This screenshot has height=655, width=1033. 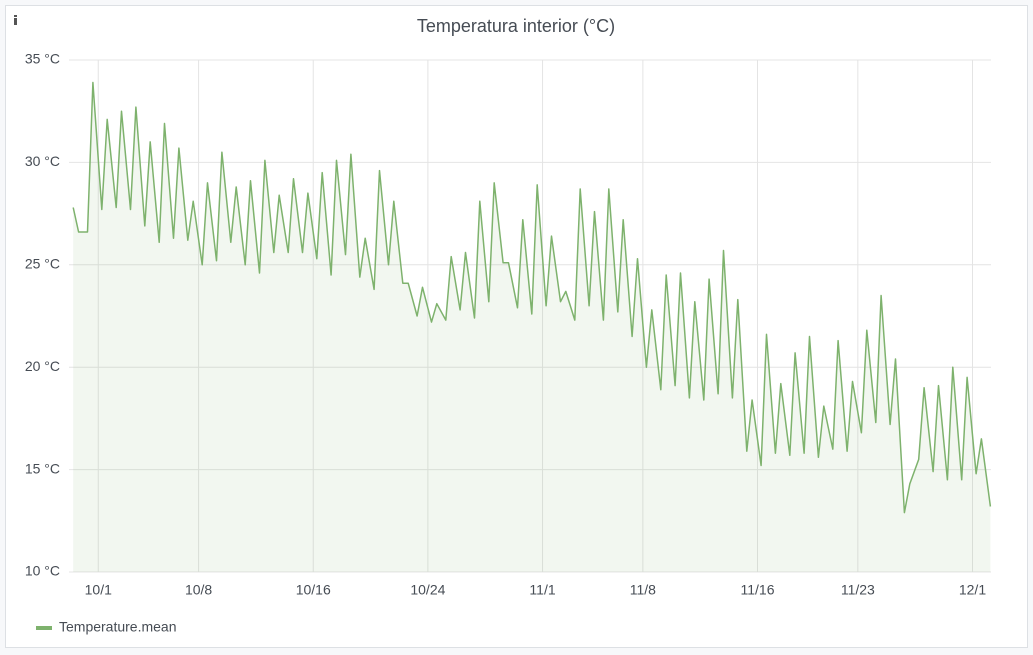 What do you see at coordinates (42, 264) in the screenshot?
I see `y-tick-label: 25 °C` at bounding box center [42, 264].